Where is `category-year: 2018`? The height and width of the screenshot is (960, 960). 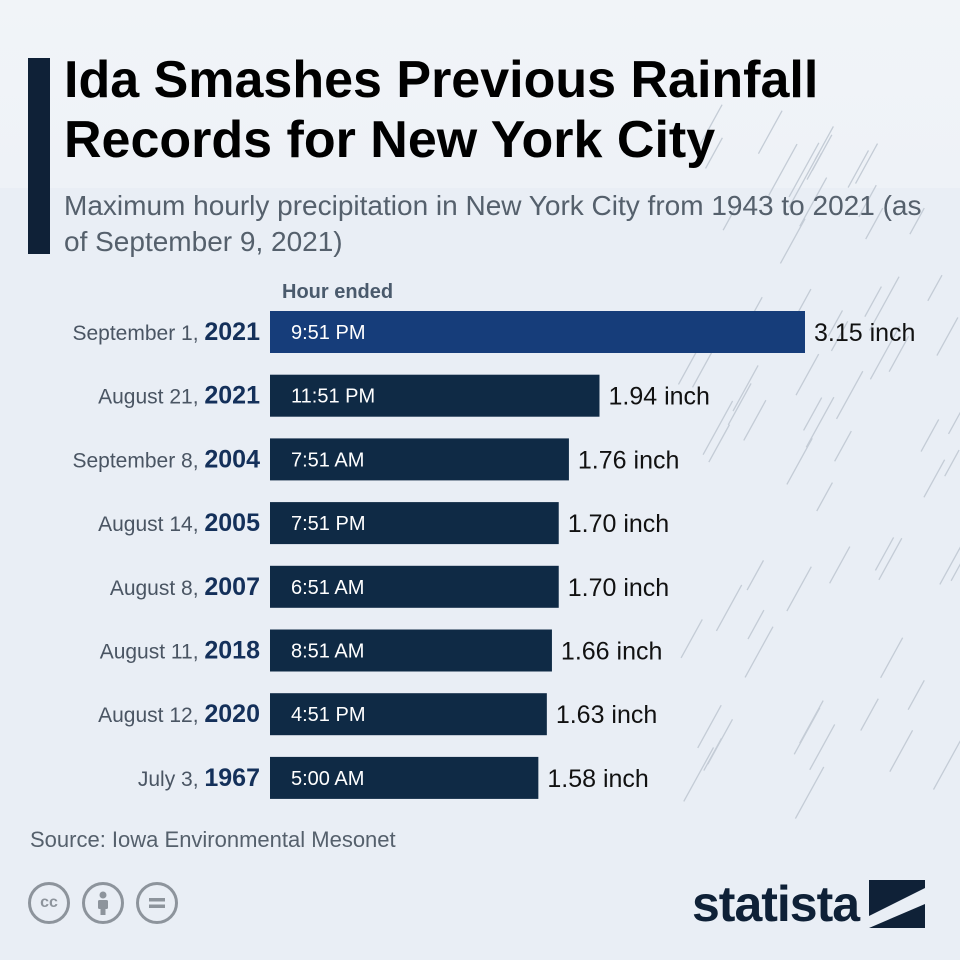 category-year: 2018 is located at coordinates (232, 651).